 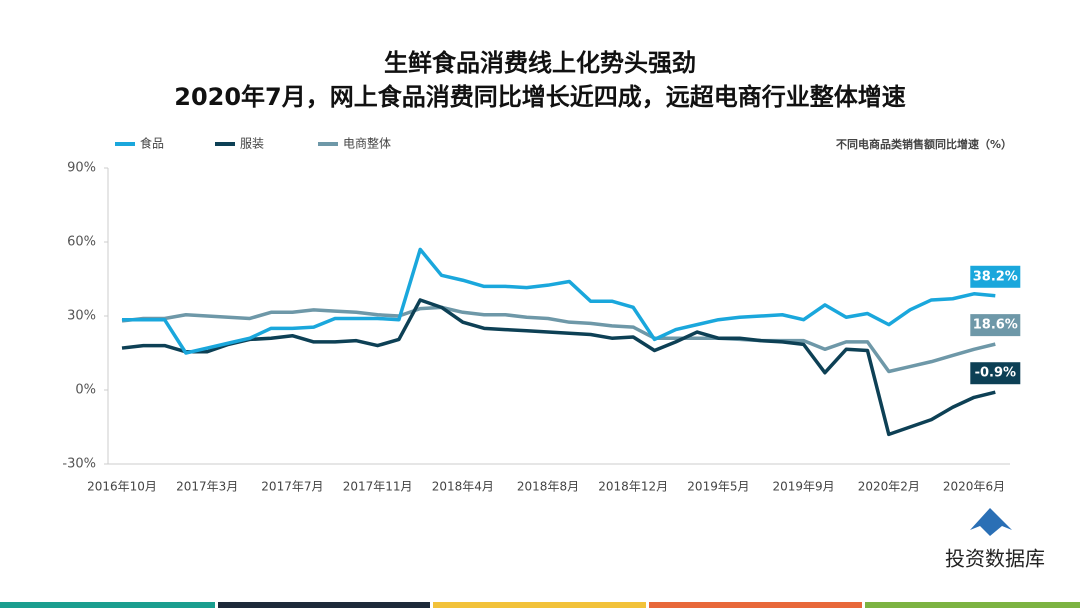 What do you see at coordinates (152, 143) in the screenshot?
I see `legend-label: 食品` at bounding box center [152, 143].